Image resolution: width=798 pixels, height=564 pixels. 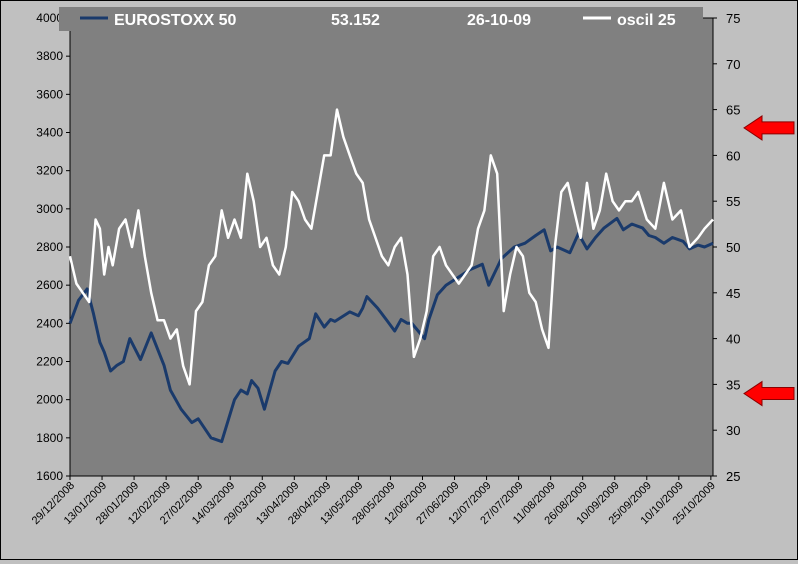 What do you see at coordinates (49, 209) in the screenshot?
I see `left-tick-label: 3000` at bounding box center [49, 209].